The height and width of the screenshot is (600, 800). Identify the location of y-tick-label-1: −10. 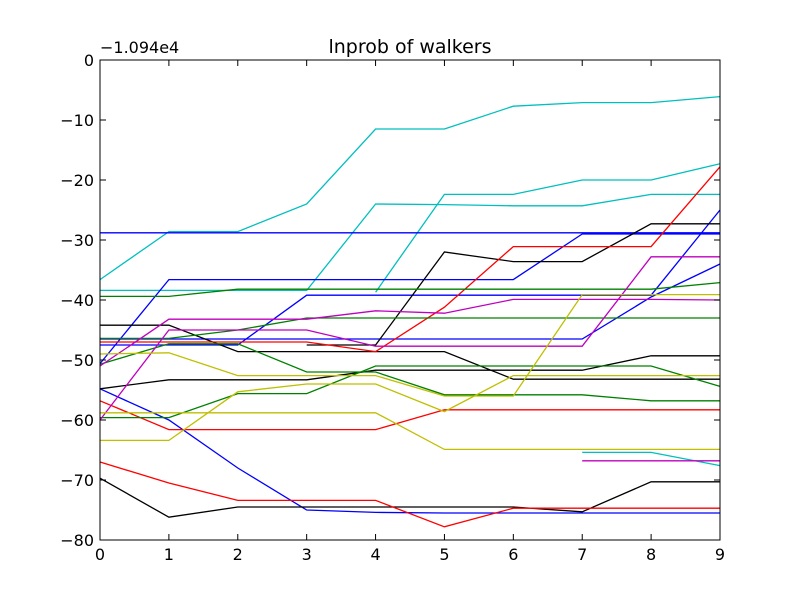
(77, 120).